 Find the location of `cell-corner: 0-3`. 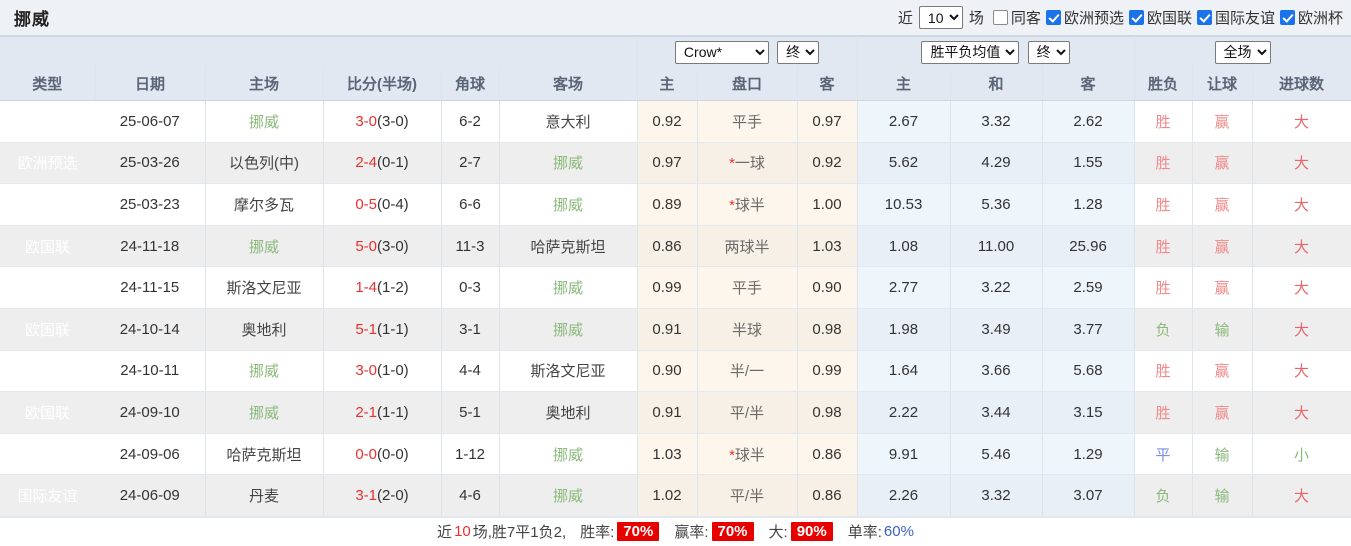

cell-corner: 0-3 is located at coordinates (470, 287).